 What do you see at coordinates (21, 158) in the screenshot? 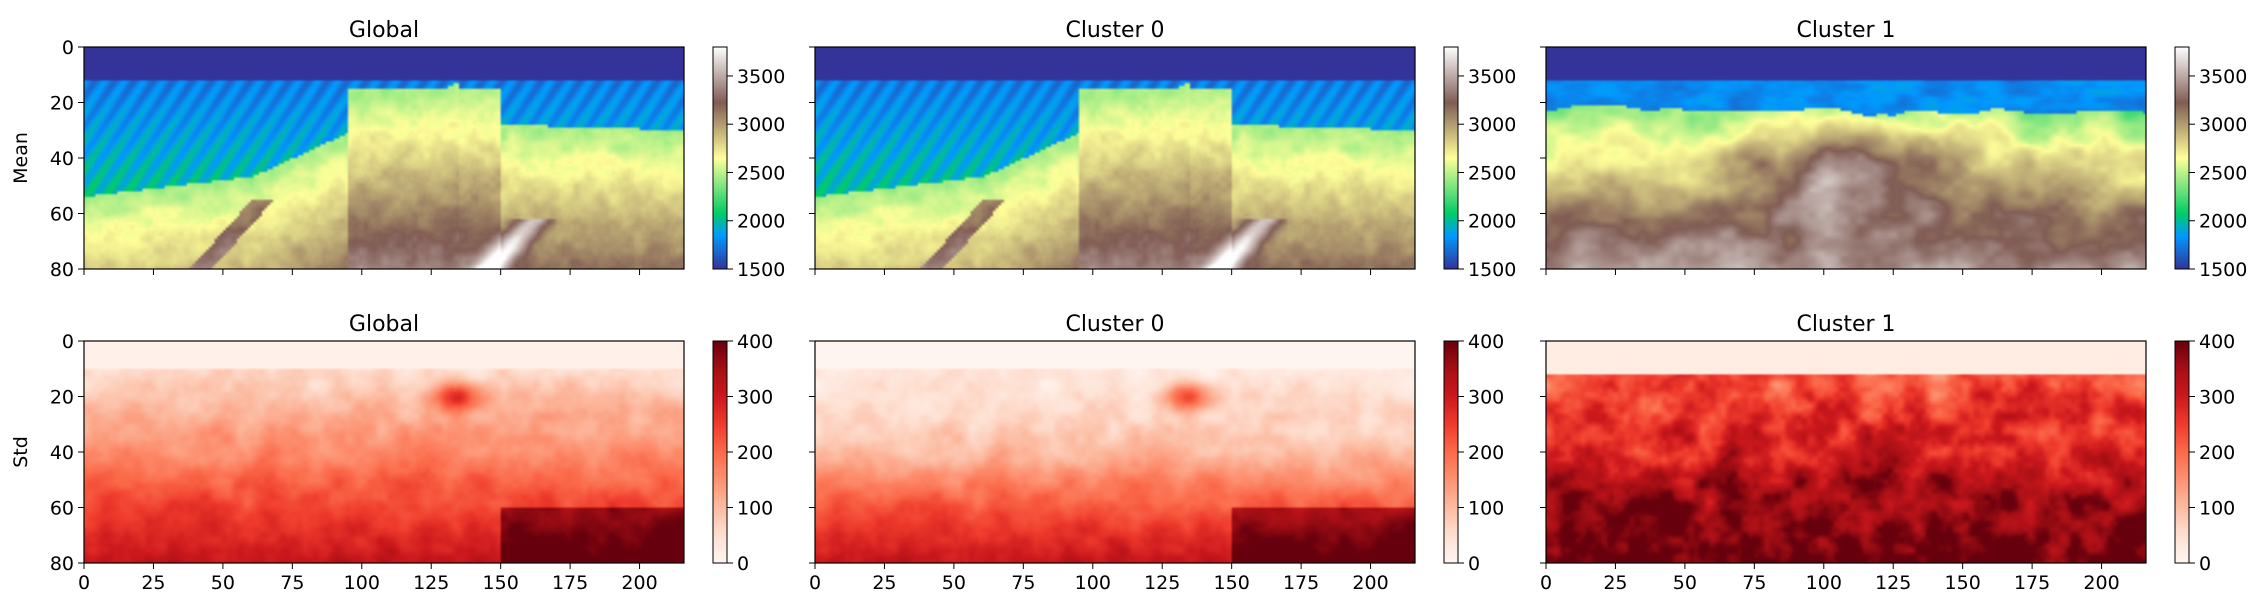
I see `row-label: Mean` at bounding box center [21, 158].